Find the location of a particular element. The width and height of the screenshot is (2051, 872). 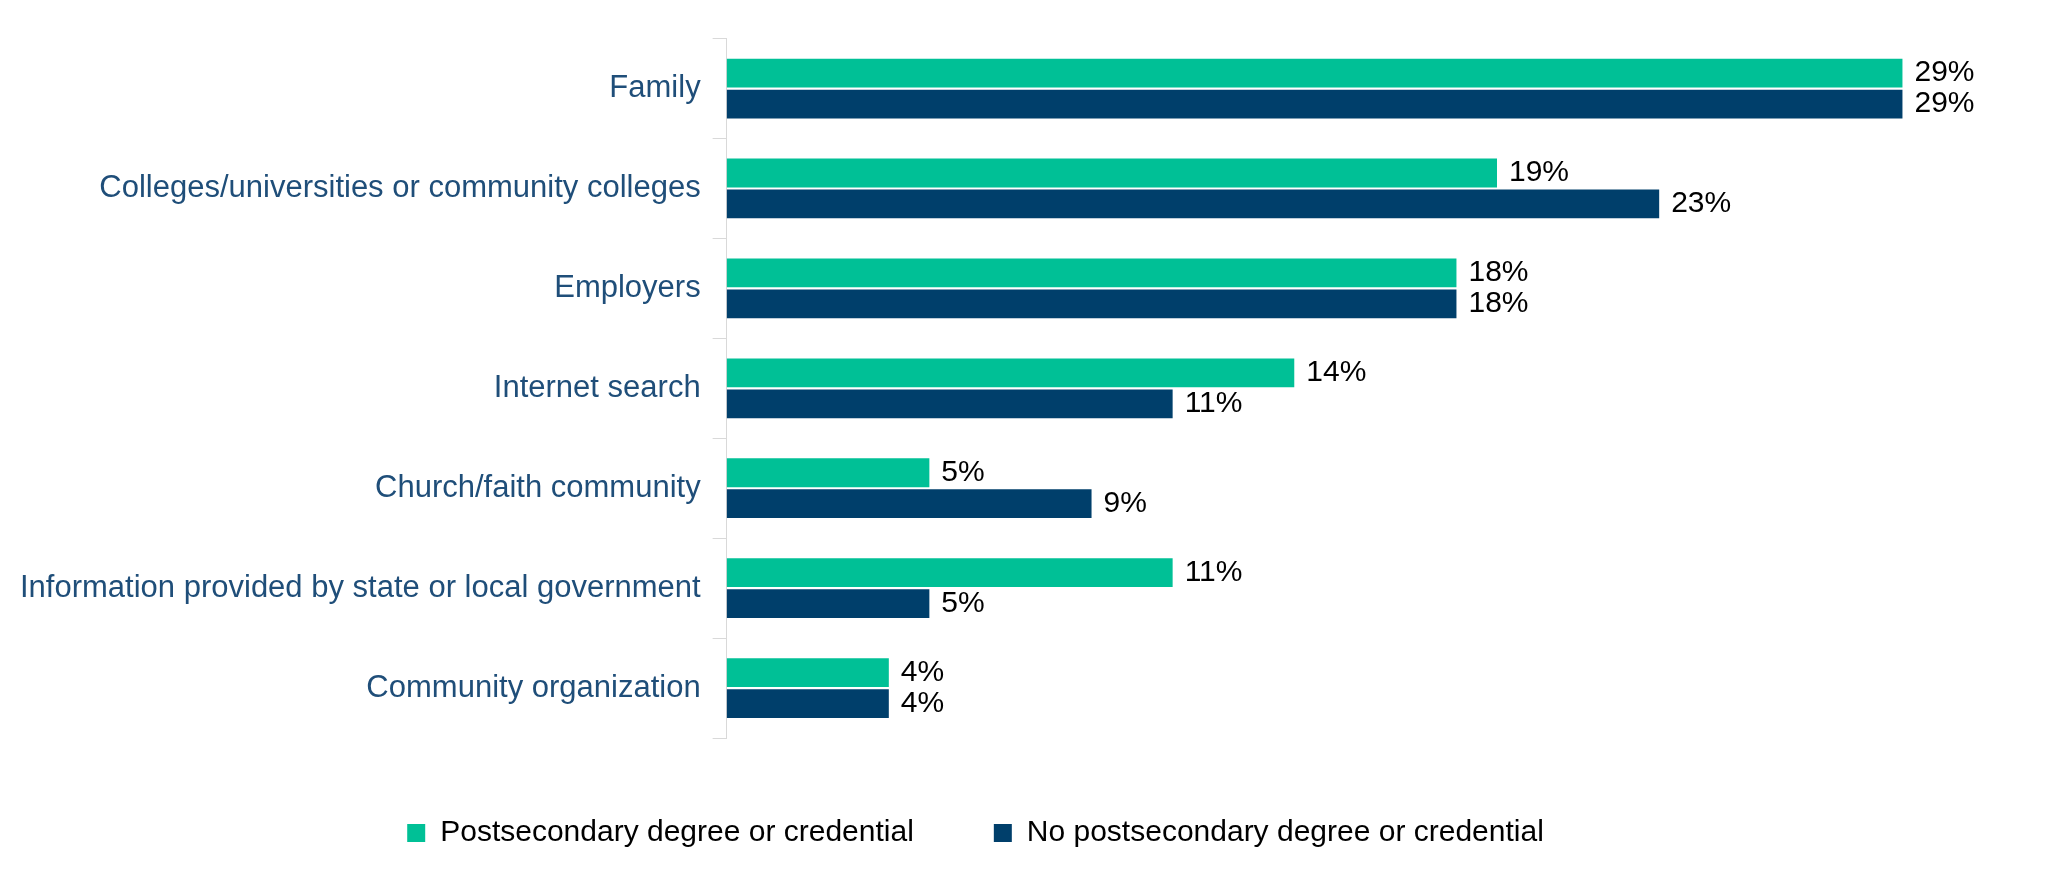

y-tick-label: Information provided by state or local government is located at coordinates (361, 586).